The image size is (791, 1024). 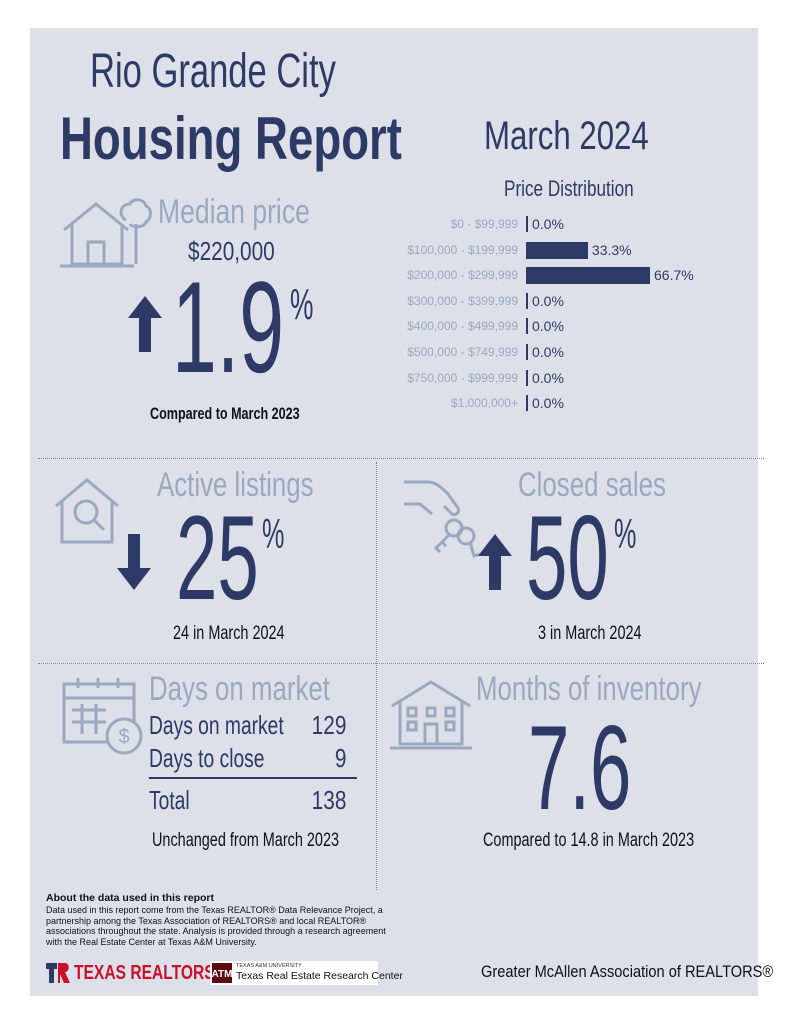 I want to click on months-inventory-comparison: Compared to 14.8 in March 2023, so click(x=589, y=840).